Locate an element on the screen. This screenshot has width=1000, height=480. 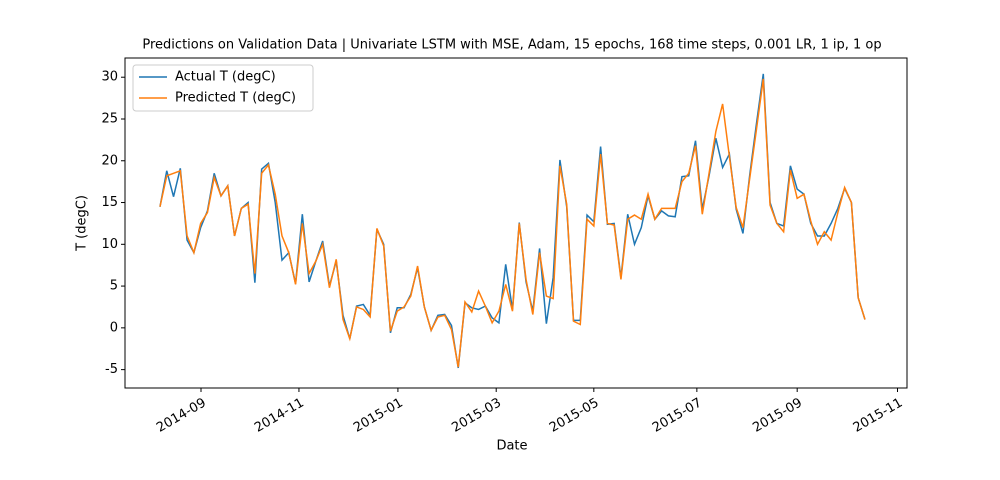
x-tick-label: 2015-07 is located at coordinates (677, 416).